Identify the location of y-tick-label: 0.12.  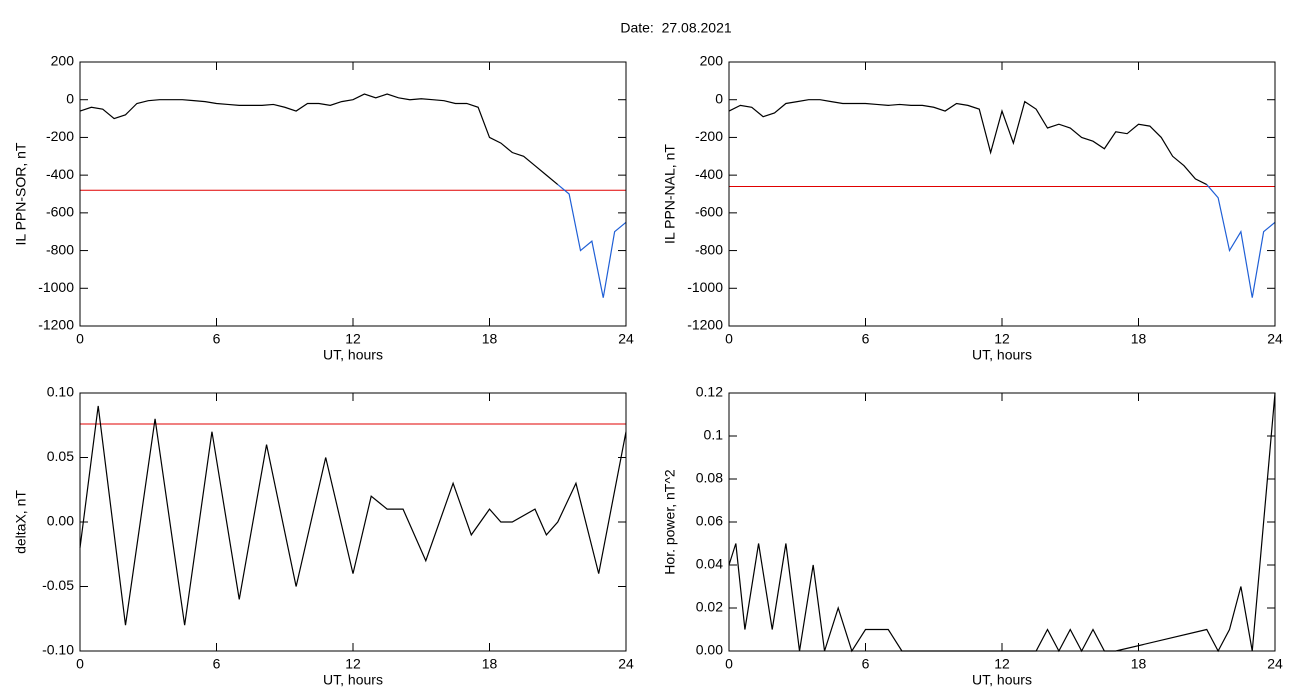
(709, 392).